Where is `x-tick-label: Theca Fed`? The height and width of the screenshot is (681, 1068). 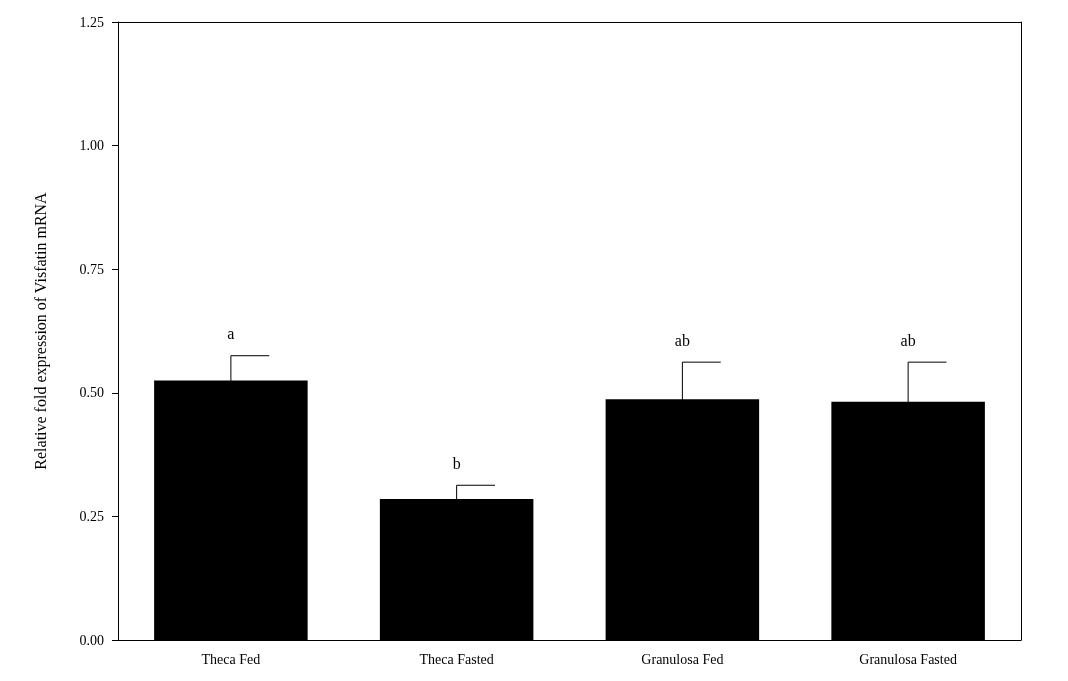
x-tick-label: Theca Fed is located at coordinates (231, 659).